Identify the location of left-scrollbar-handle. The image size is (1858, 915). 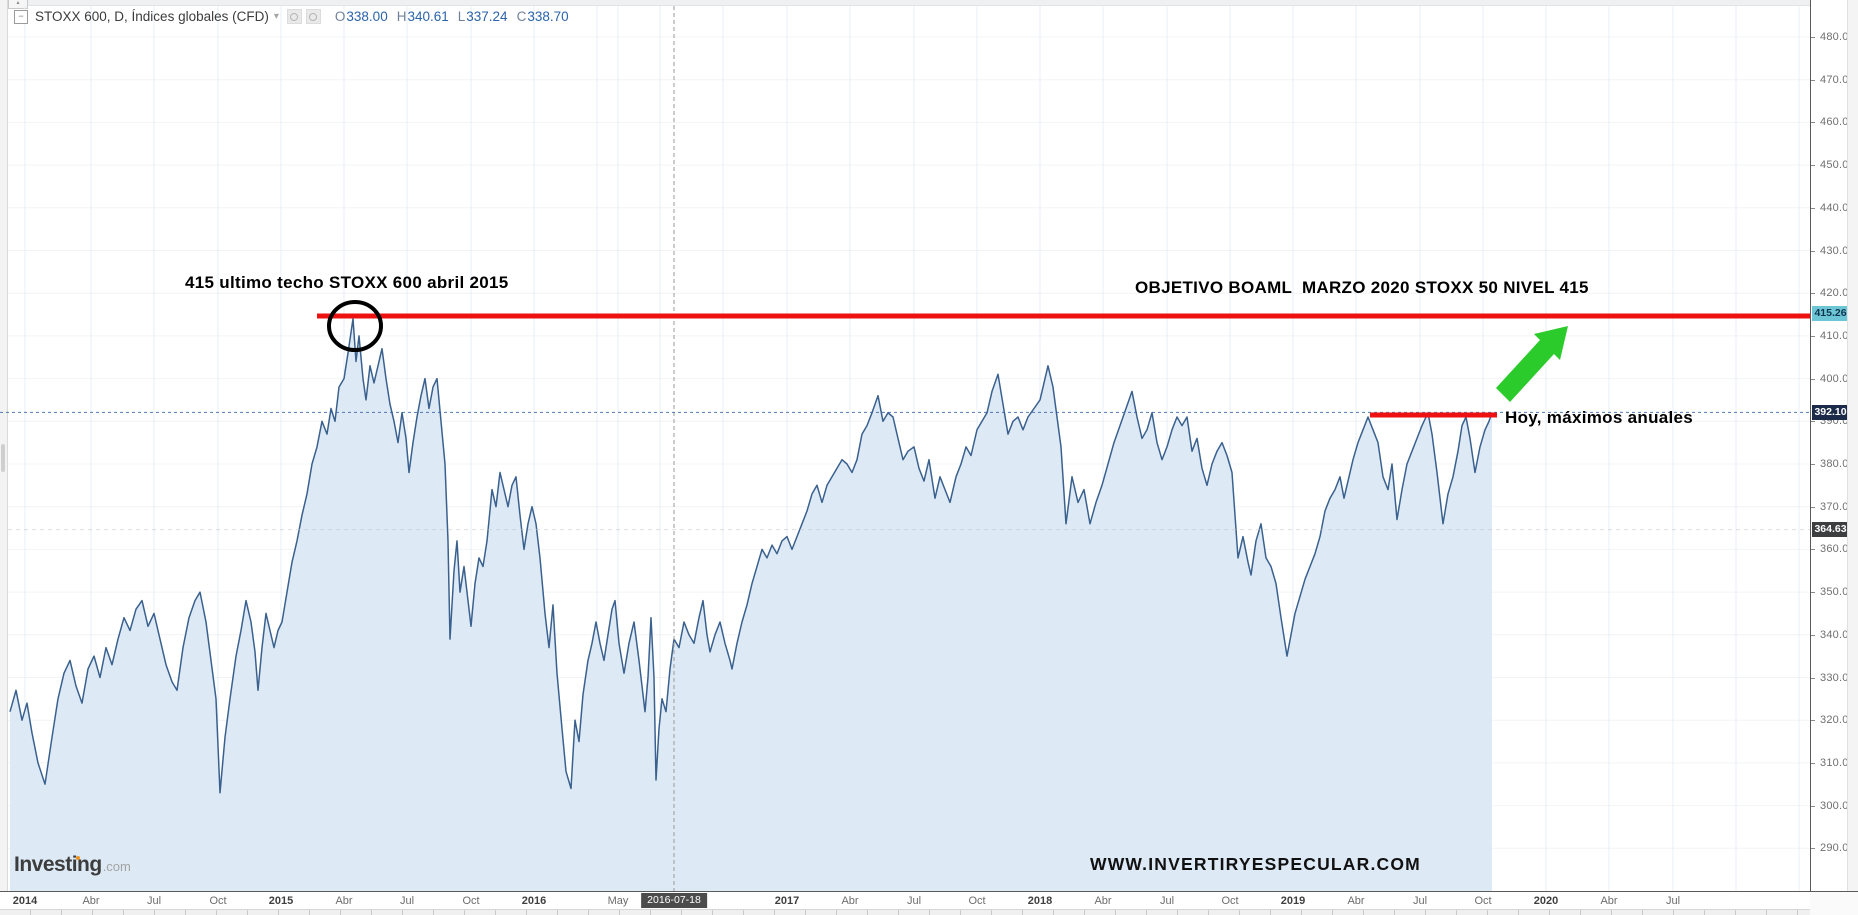
(3, 458).